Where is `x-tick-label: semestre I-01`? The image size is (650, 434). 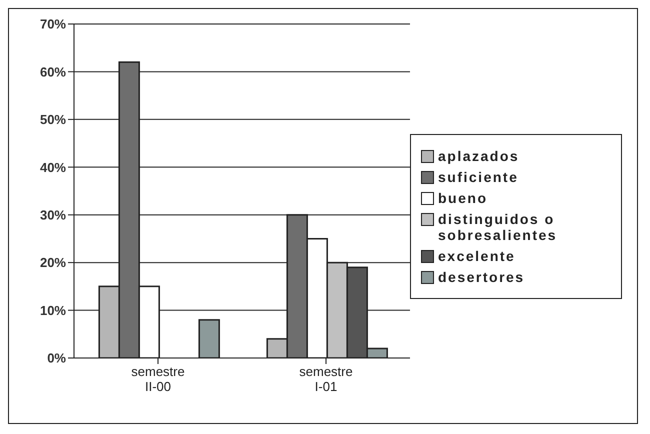 x-tick-label: semestre I-01 is located at coordinates (326, 379).